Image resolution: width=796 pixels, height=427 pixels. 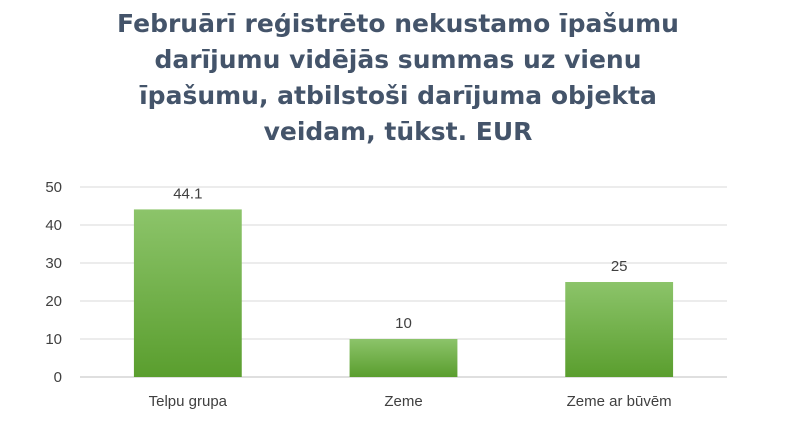 I want to click on y-tick-label: 10, so click(x=53, y=339).